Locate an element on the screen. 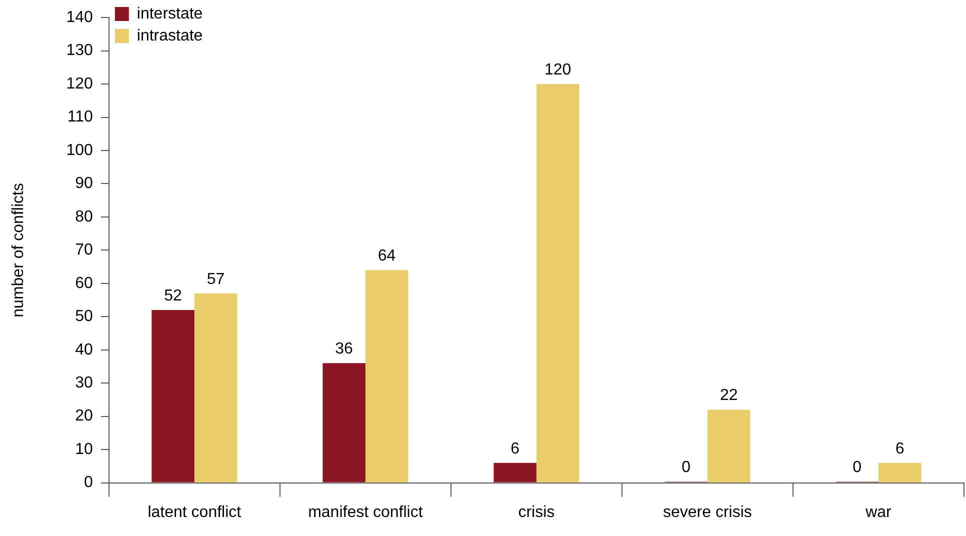 This screenshot has width=966, height=536. y-tick-label: 20 is located at coordinates (84, 416).